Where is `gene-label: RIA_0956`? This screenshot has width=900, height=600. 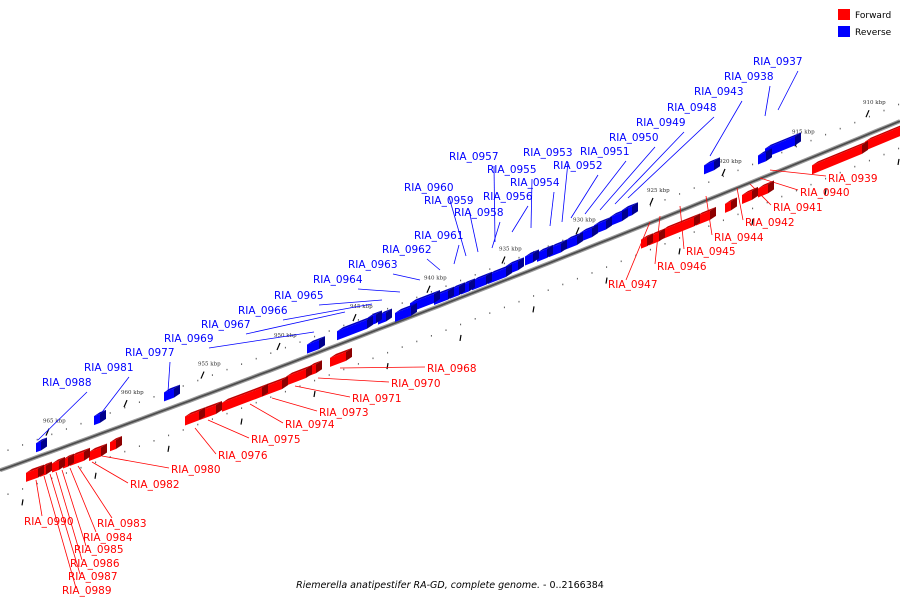 gene-label: RIA_0956 is located at coordinates (508, 197).